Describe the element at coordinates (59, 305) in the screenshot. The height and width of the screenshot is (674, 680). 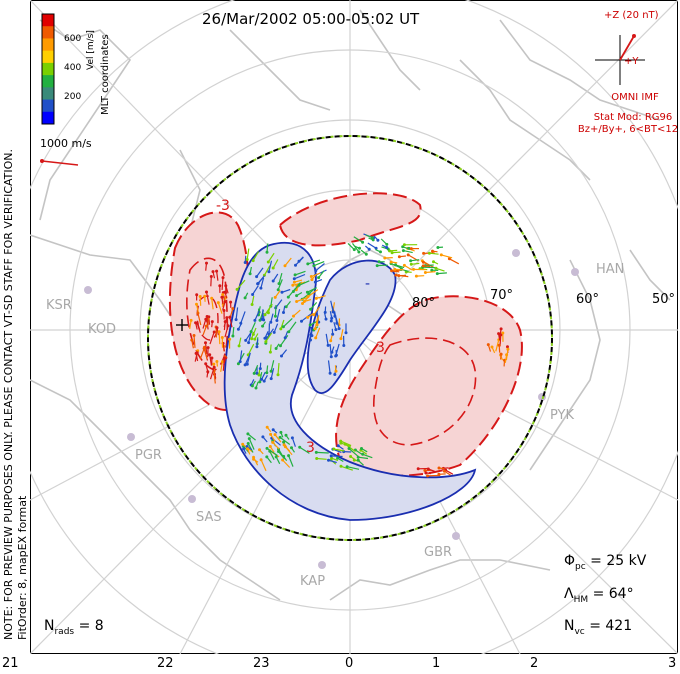
I see `site-ksr: KSR` at that location.